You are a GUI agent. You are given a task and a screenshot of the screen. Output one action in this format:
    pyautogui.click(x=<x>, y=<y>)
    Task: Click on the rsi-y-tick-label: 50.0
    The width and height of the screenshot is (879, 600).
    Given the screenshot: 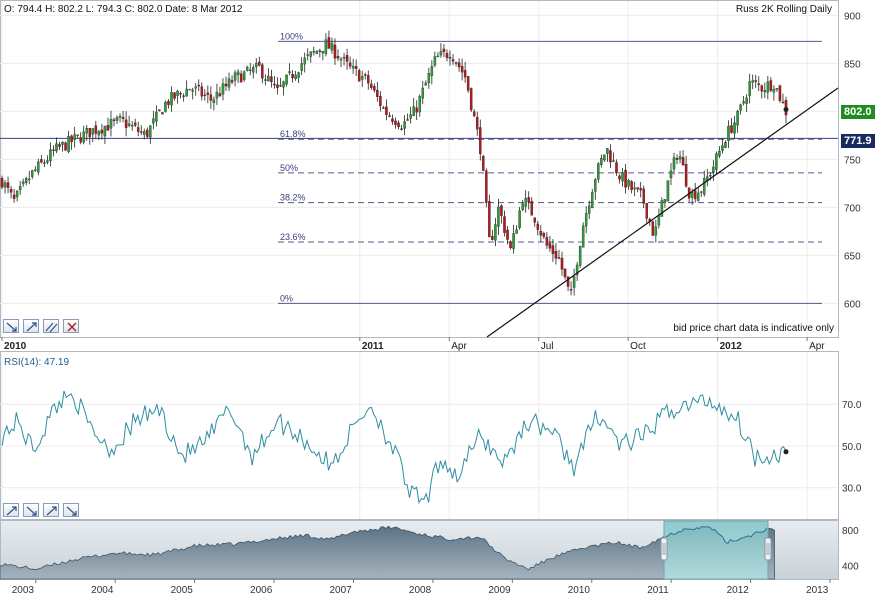 What is the action you would take?
    pyautogui.click(x=852, y=447)
    